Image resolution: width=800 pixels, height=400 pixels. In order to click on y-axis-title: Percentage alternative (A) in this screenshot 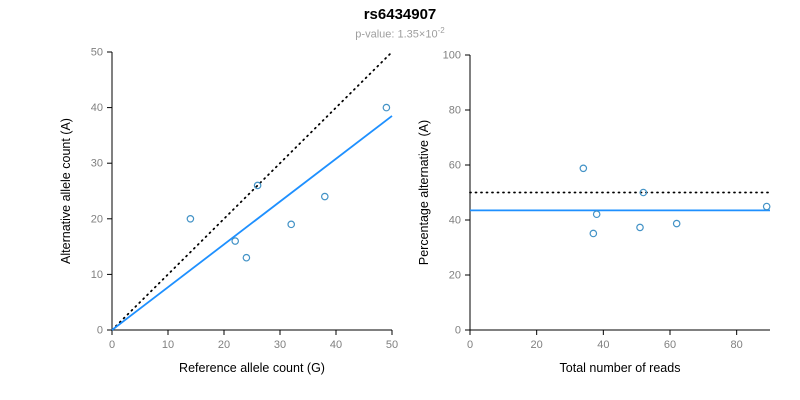, I will do `click(424, 192)`.